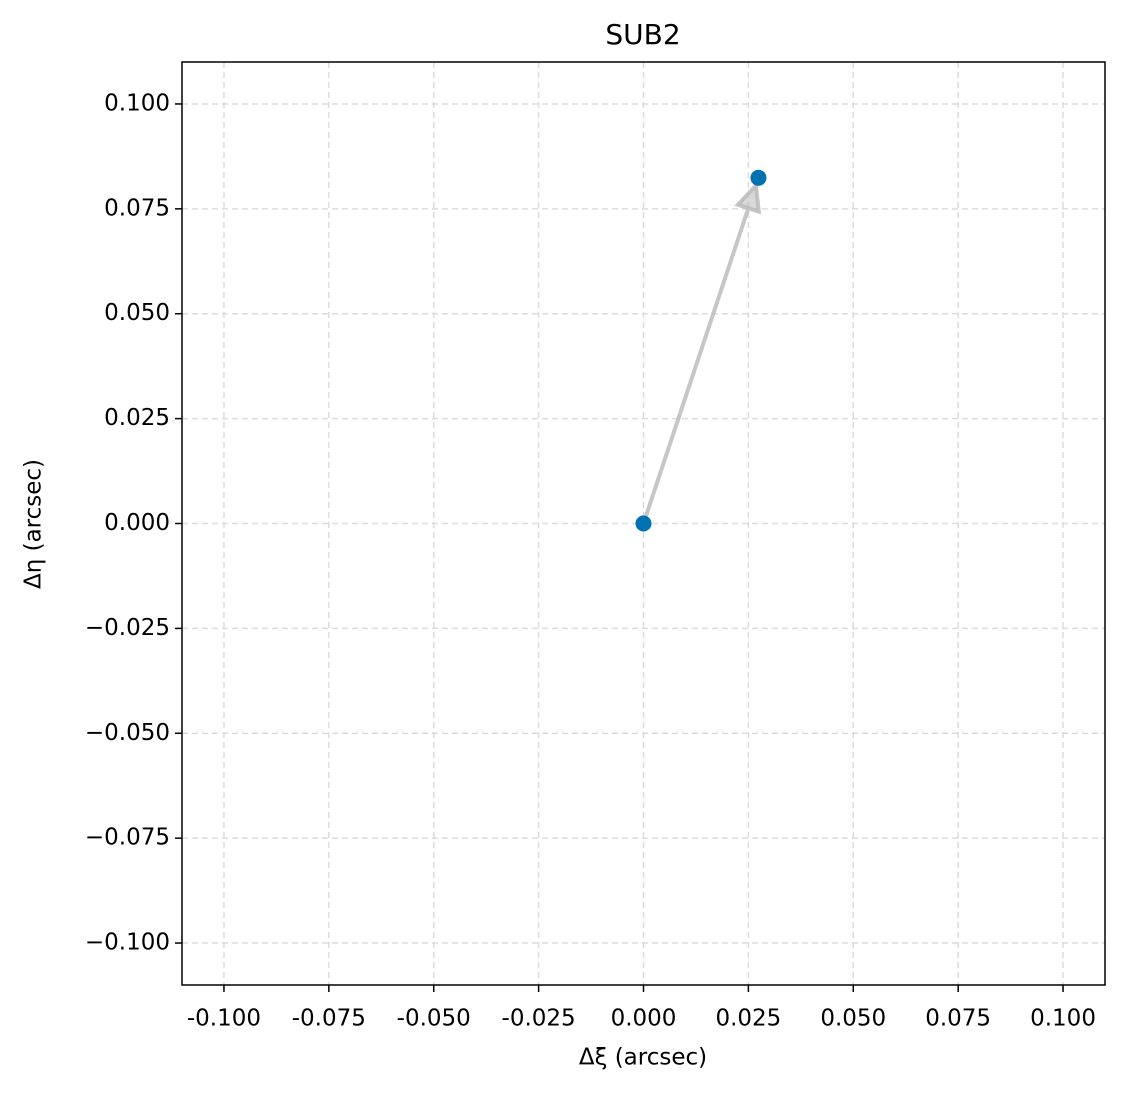 The width and height of the screenshot is (1125, 1093). Describe the element at coordinates (853, 1019) in the screenshot. I see `x-tick-label: 0.050` at that location.